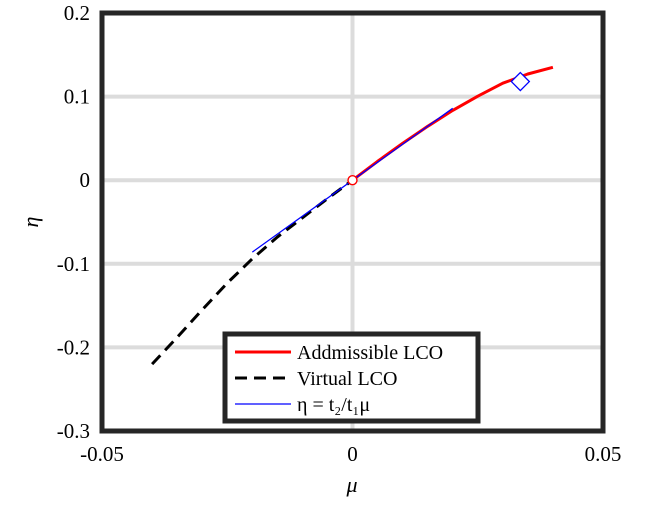  I want to click on legend-label-2: η = t₂/t₁μ, so click(333, 405).